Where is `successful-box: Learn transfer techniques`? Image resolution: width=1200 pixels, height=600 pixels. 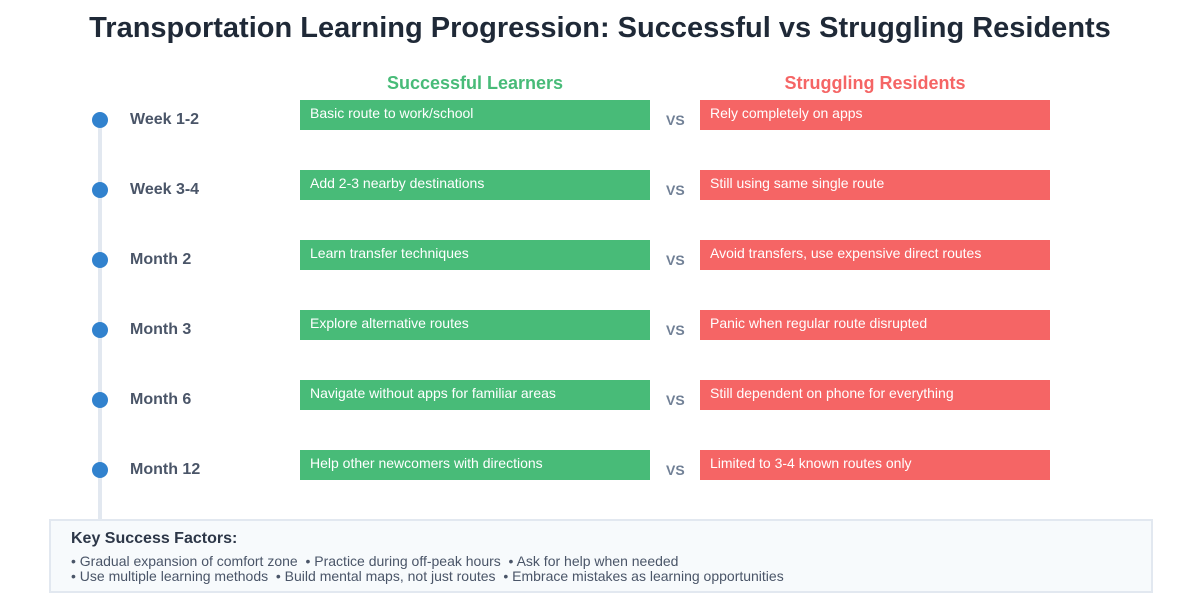
successful-box: Learn transfer techniques is located at coordinates (475, 255).